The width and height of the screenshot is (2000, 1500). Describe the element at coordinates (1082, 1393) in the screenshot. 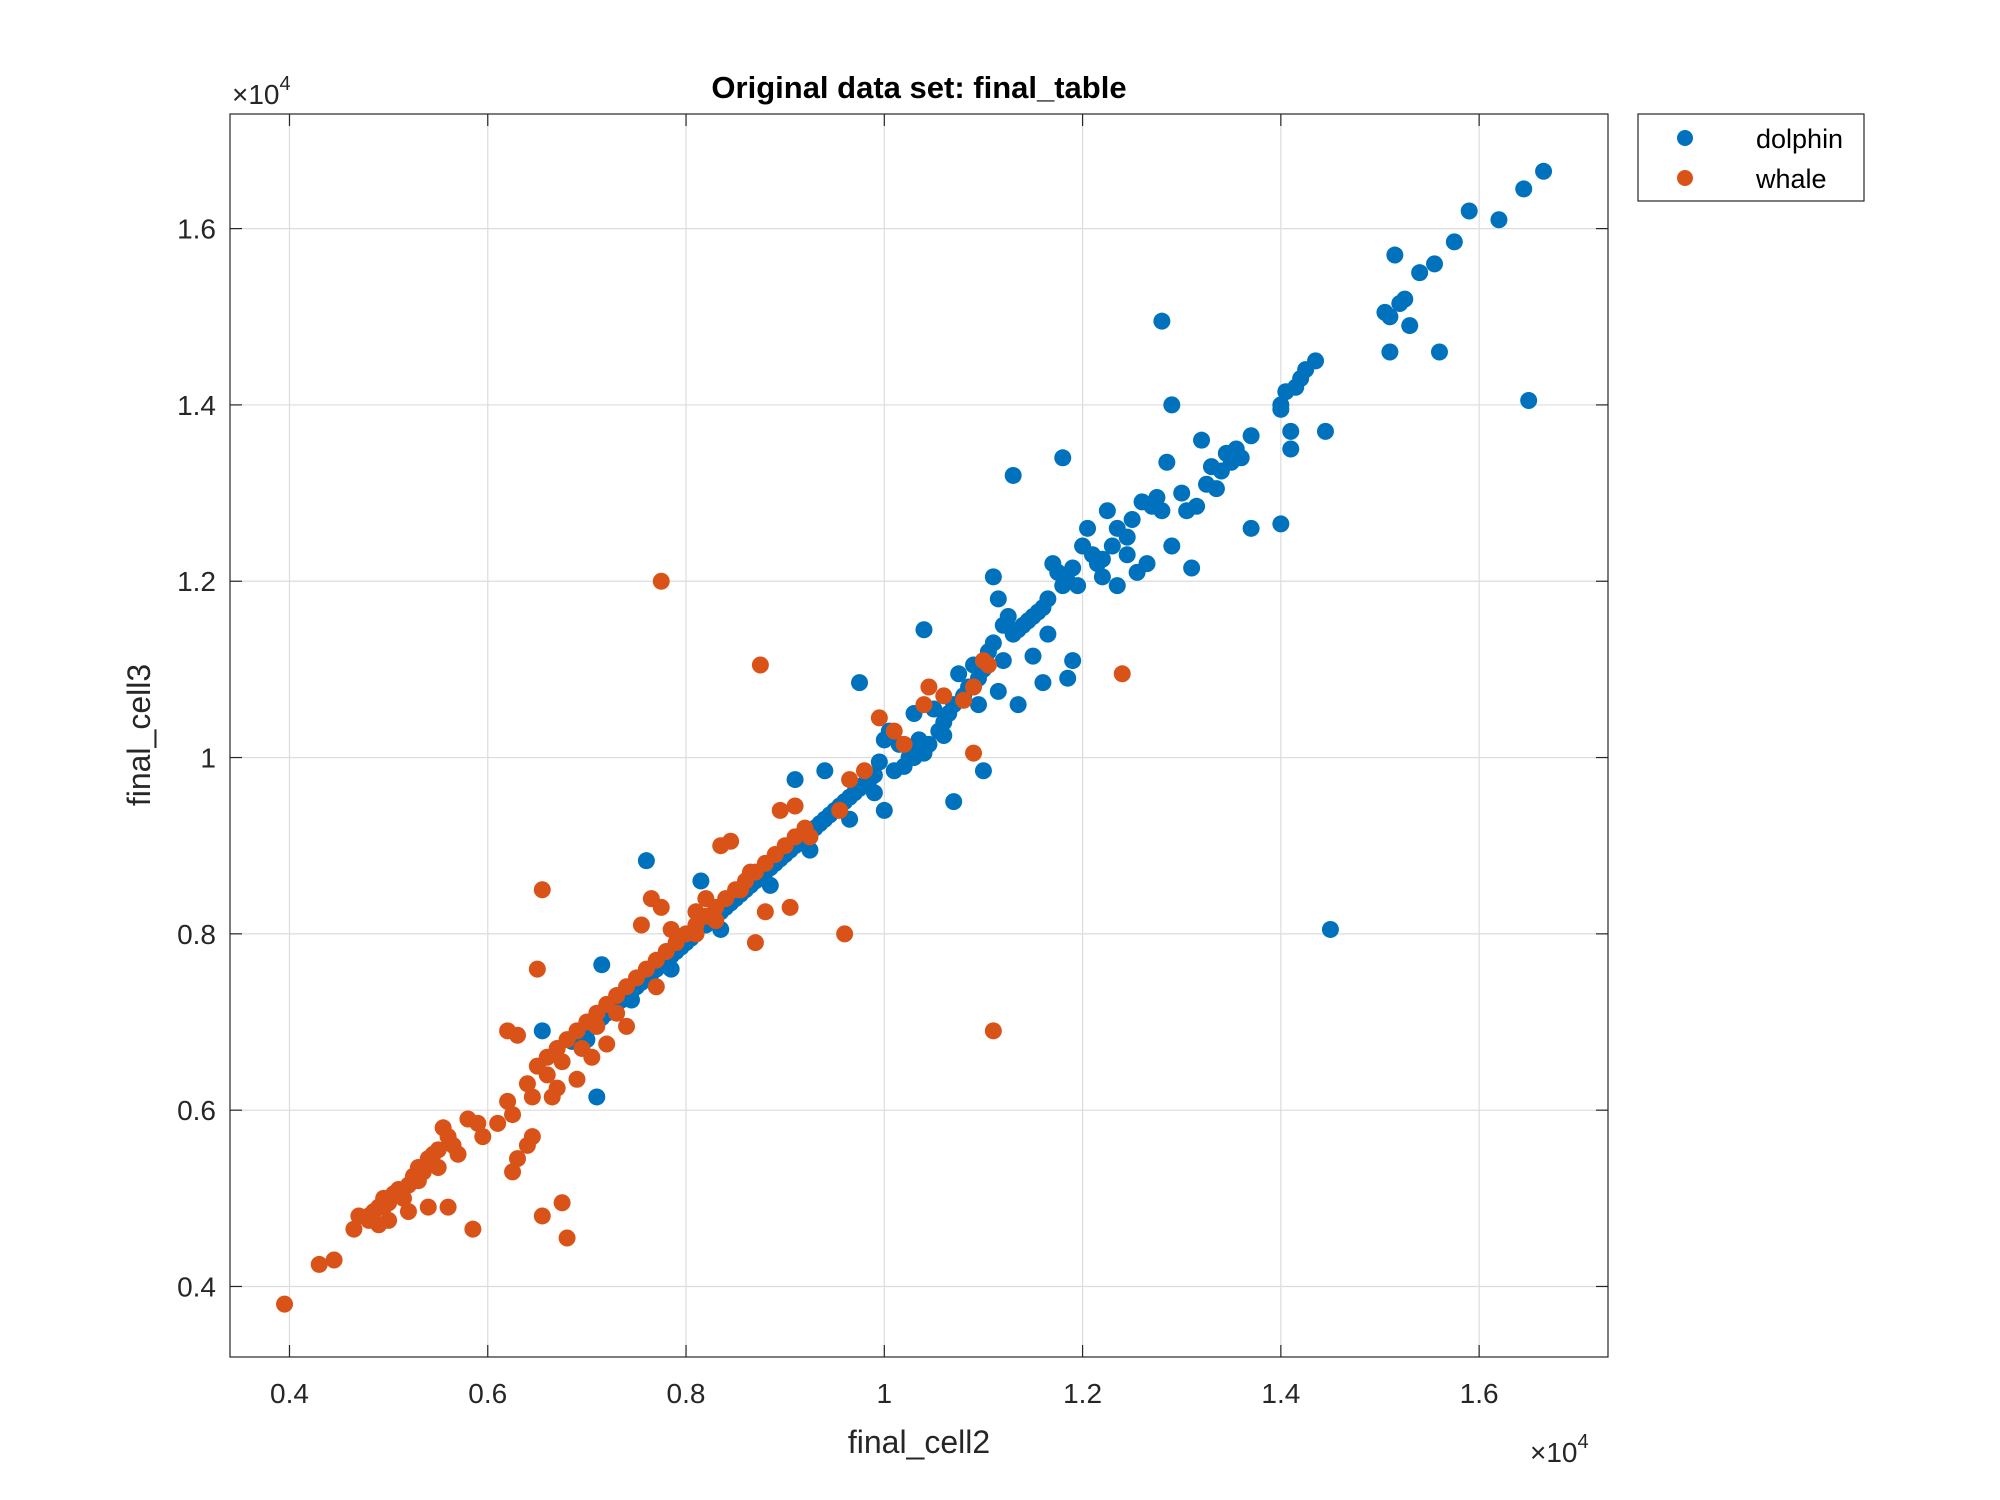

I see `x-tick-label: 1.2` at that location.